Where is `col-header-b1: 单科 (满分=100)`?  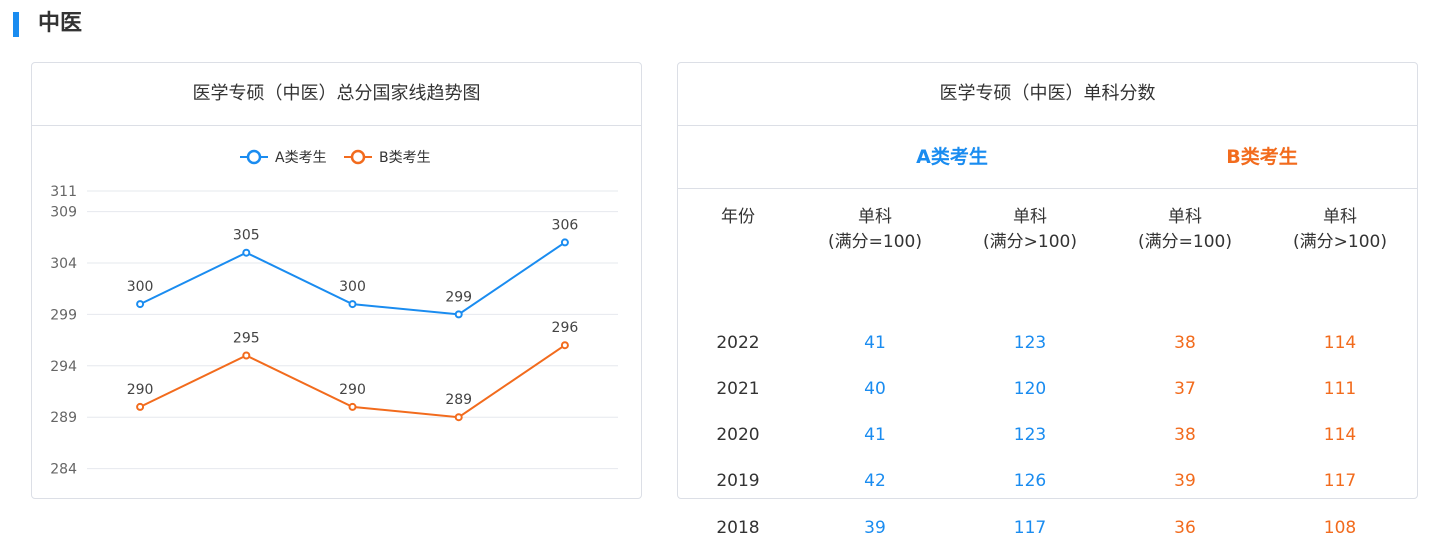 col-header-b1: 单科 (满分=100) is located at coordinates (1185, 230).